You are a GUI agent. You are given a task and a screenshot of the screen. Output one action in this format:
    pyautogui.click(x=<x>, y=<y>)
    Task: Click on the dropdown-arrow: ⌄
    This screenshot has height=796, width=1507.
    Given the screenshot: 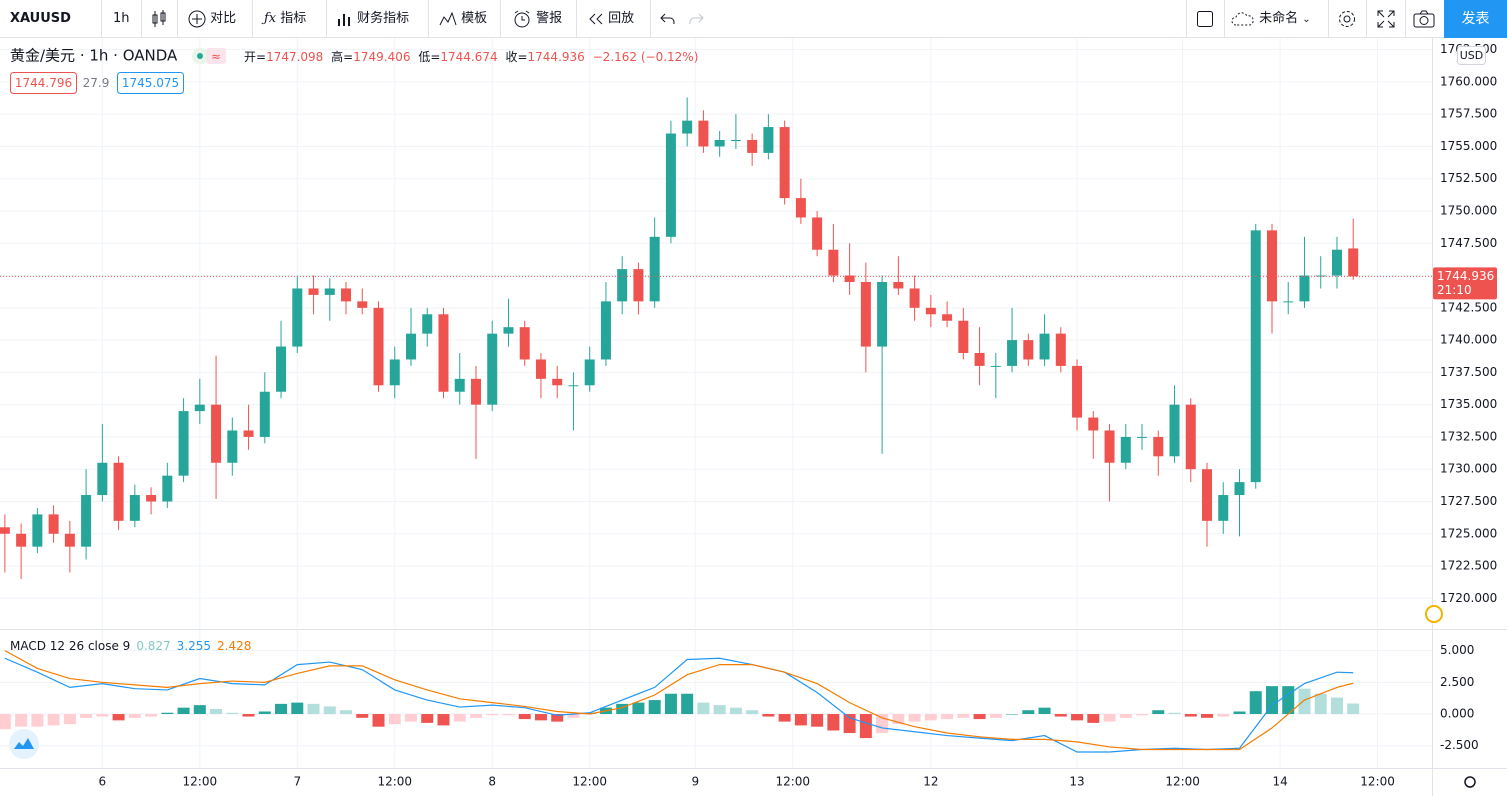 What is the action you would take?
    pyautogui.click(x=1306, y=19)
    